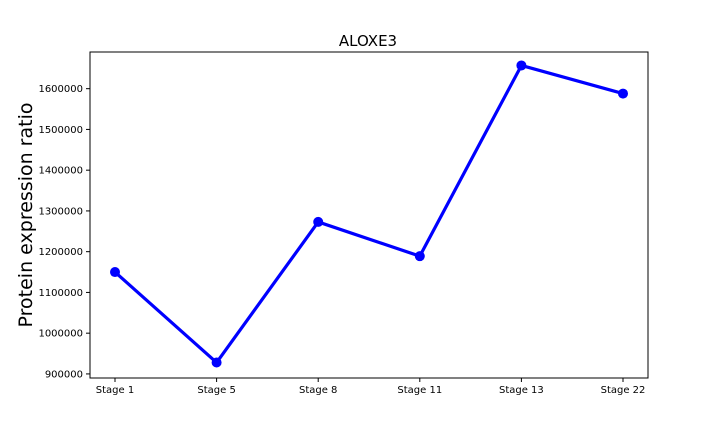  What do you see at coordinates (60, 252) in the screenshot?
I see `y-tick-label: 1200000` at bounding box center [60, 252].